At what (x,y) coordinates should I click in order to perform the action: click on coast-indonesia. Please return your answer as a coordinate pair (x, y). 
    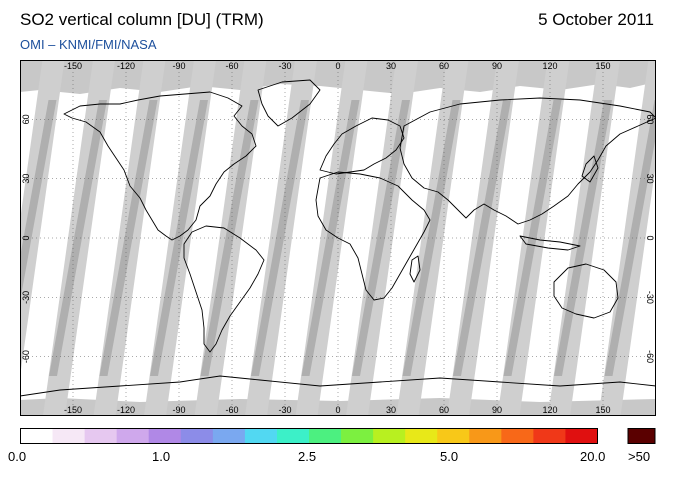
    Looking at the image, I should click on (550, 243).